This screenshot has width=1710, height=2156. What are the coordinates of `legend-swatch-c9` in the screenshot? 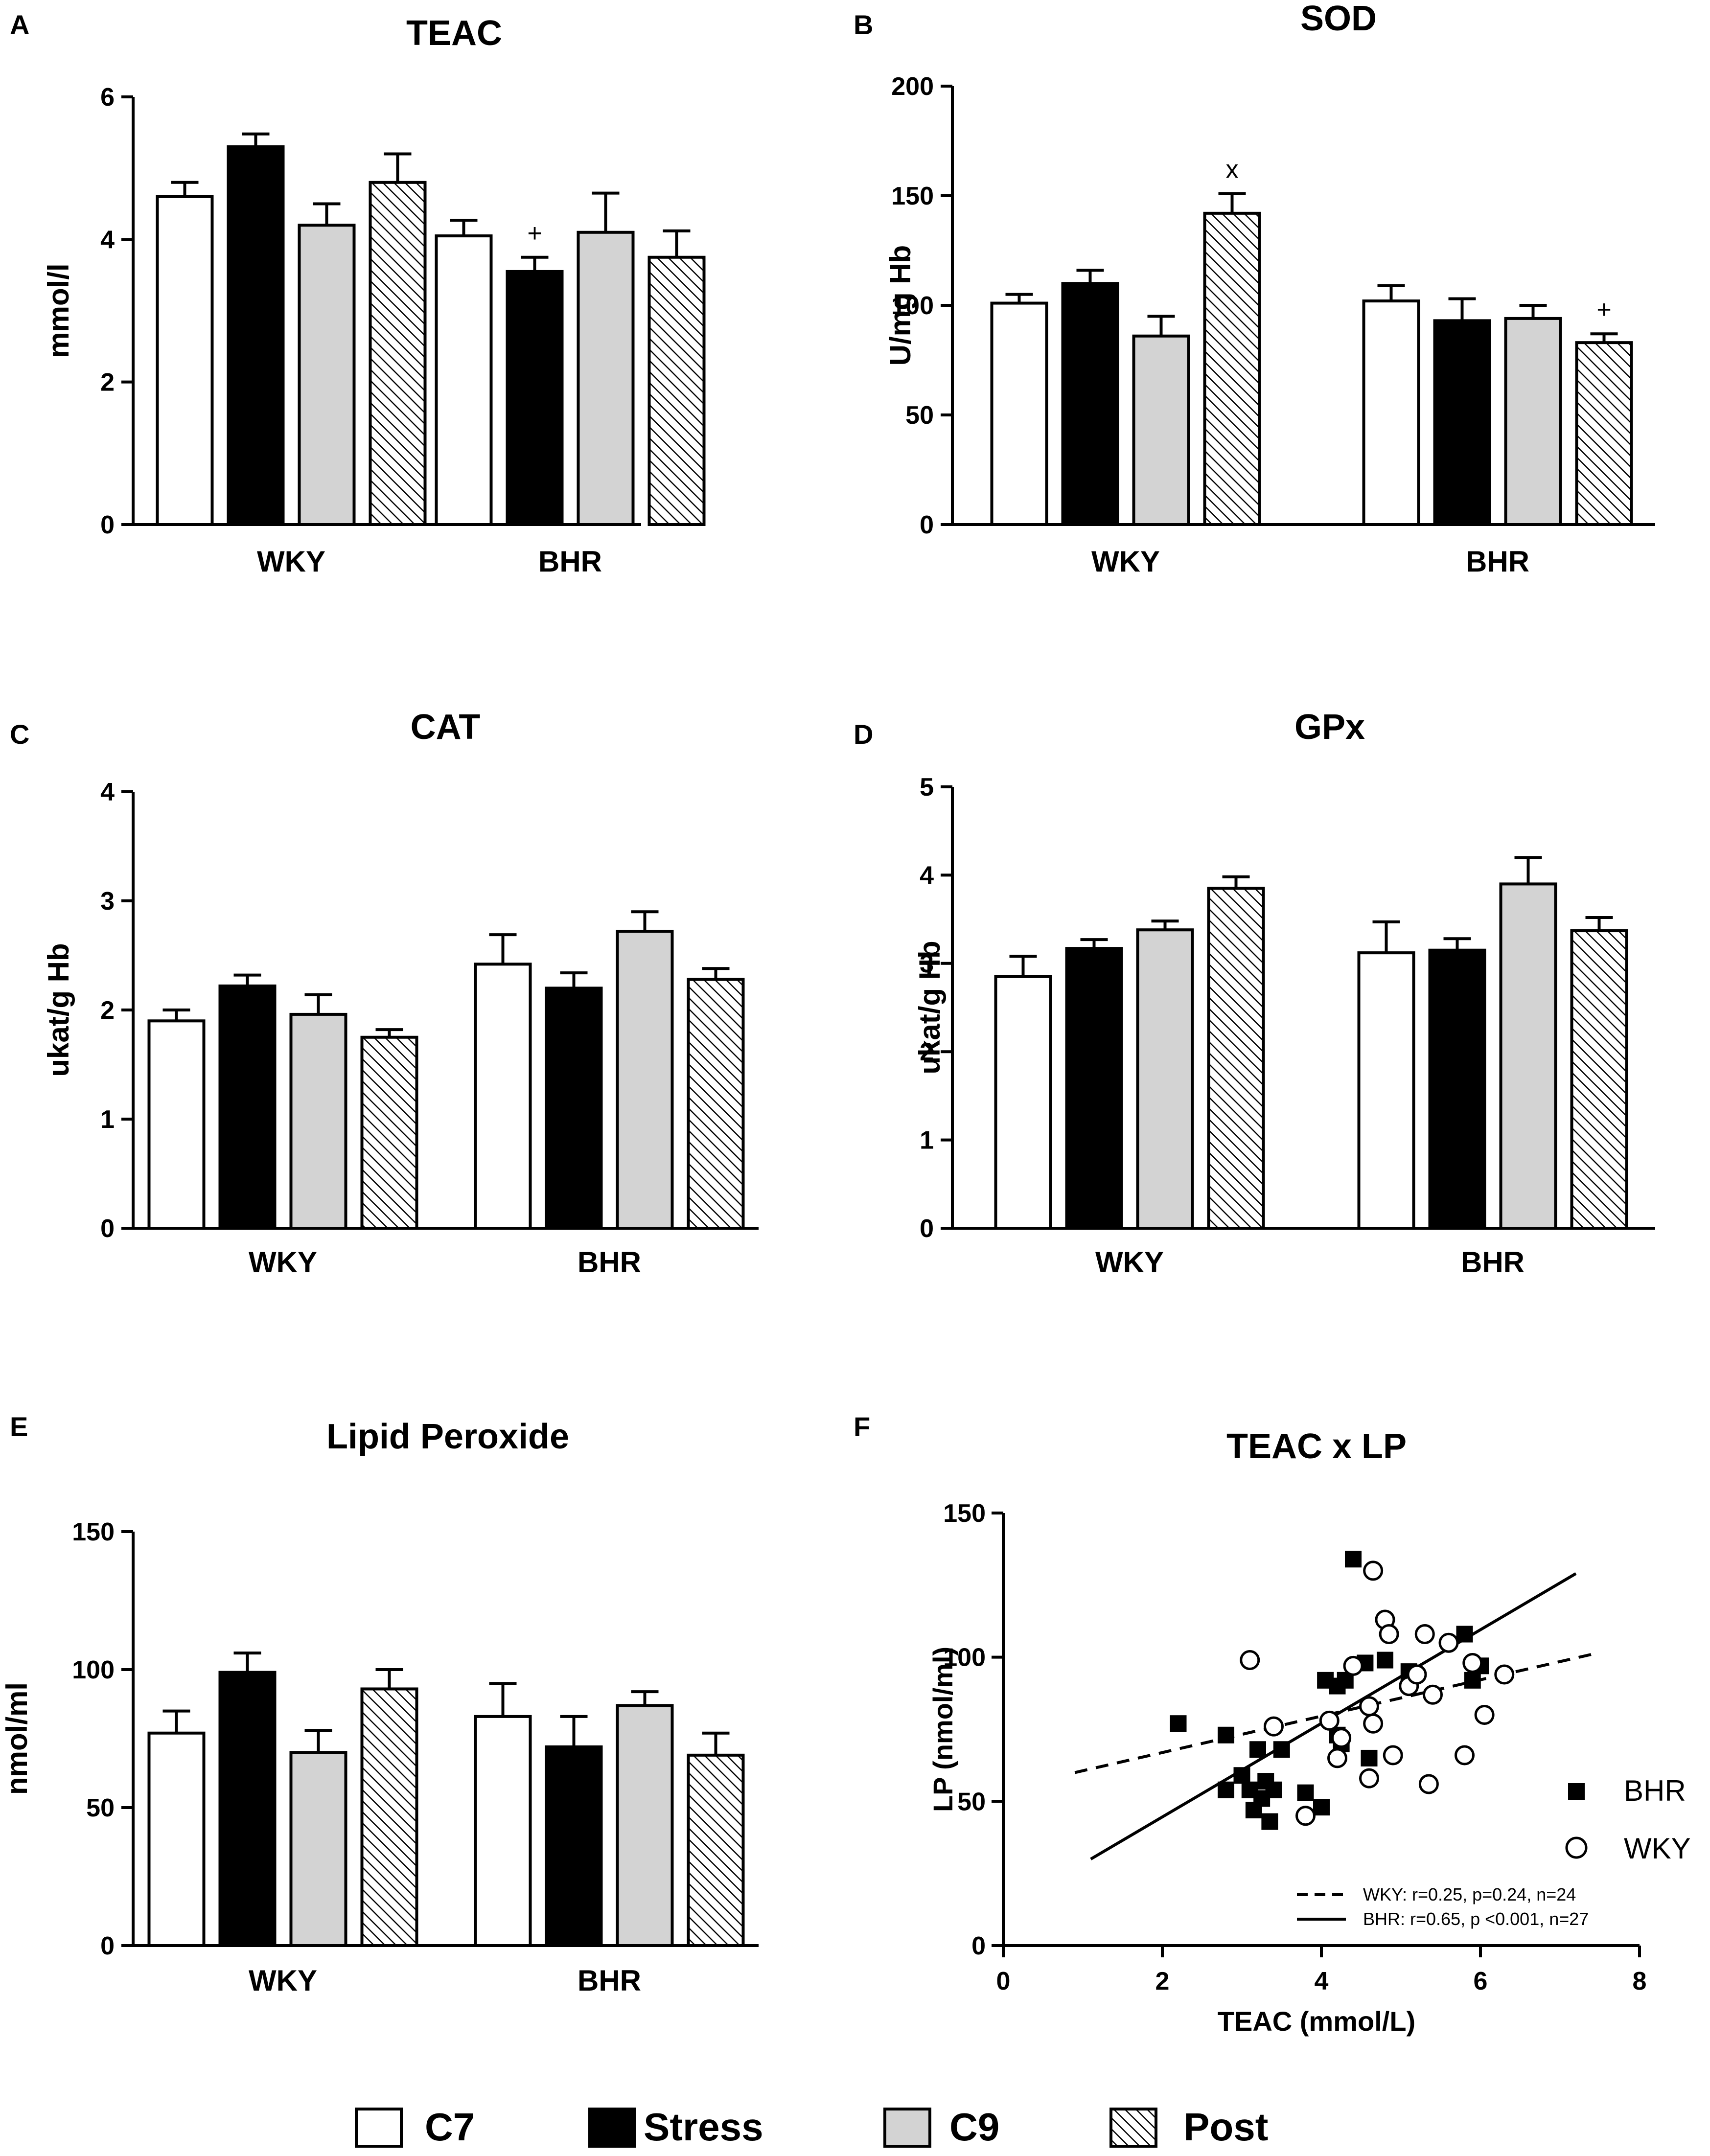 It's located at (907, 2128).